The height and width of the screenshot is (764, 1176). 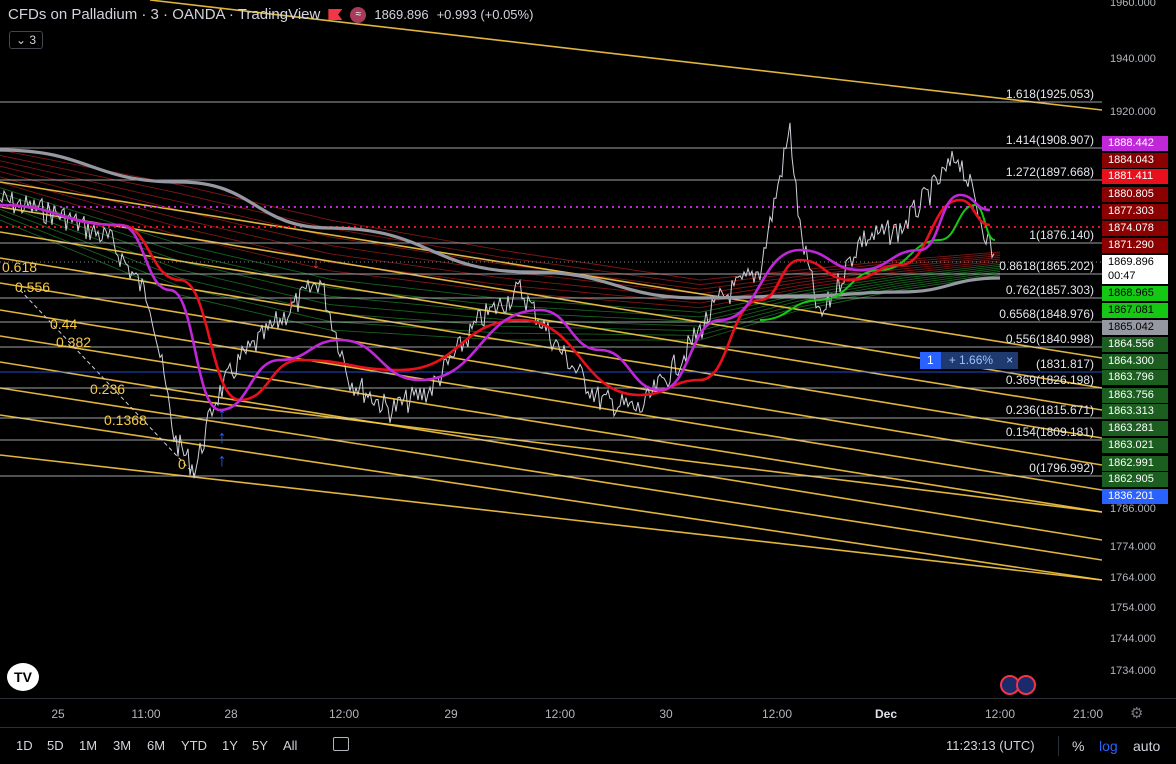 What do you see at coordinates (19, 267) in the screenshot?
I see `left-fib-label: 0.618` at bounding box center [19, 267].